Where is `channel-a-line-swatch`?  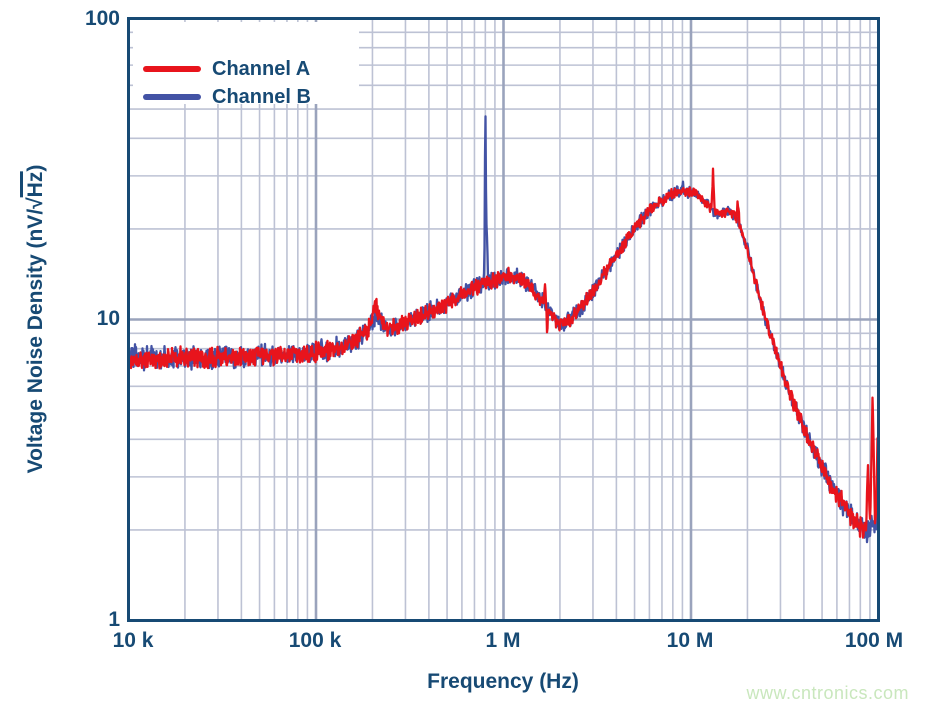 channel-a-line-swatch is located at coordinates (172, 69).